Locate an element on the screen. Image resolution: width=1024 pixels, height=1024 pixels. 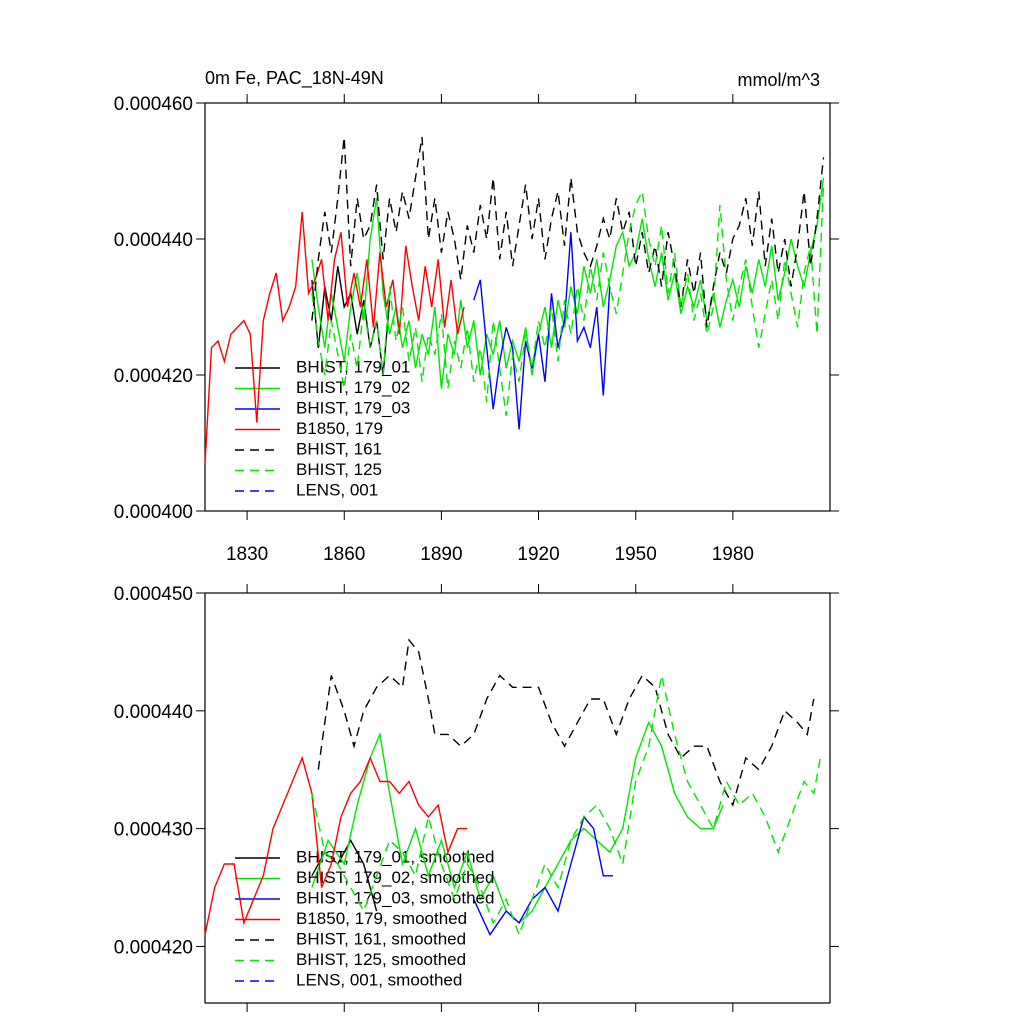
y-tick-label: 0.000460 is located at coordinates (153, 104).